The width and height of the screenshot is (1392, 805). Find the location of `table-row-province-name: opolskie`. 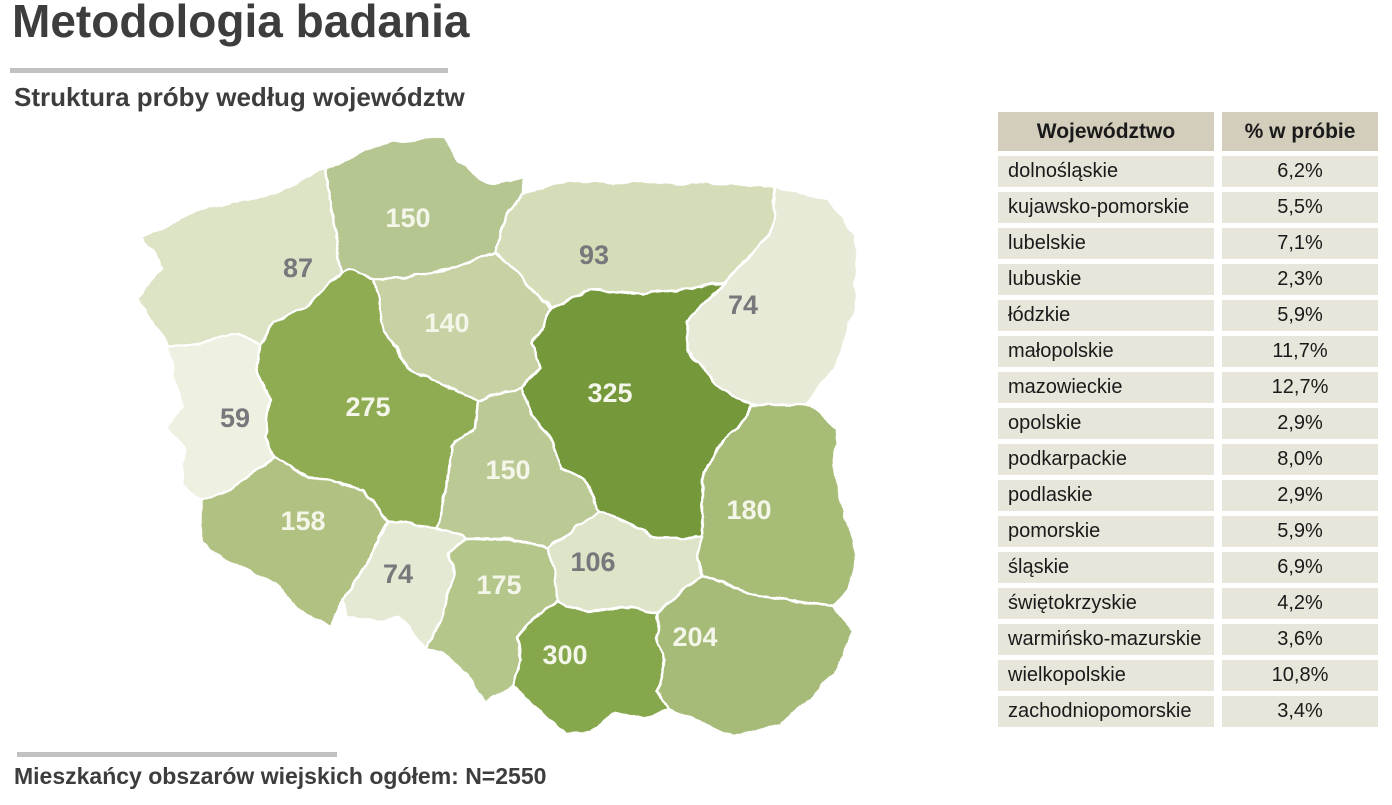

table-row-province-name: opolskie is located at coordinates (1106, 423).